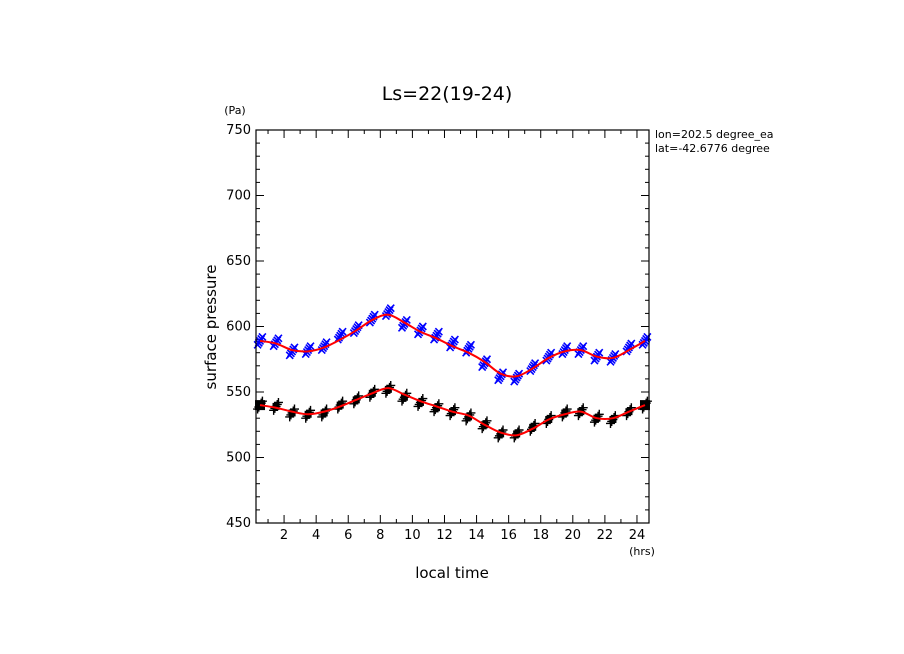  Describe the element at coordinates (637, 535) in the screenshot. I see `x-tick-label: 24` at that location.